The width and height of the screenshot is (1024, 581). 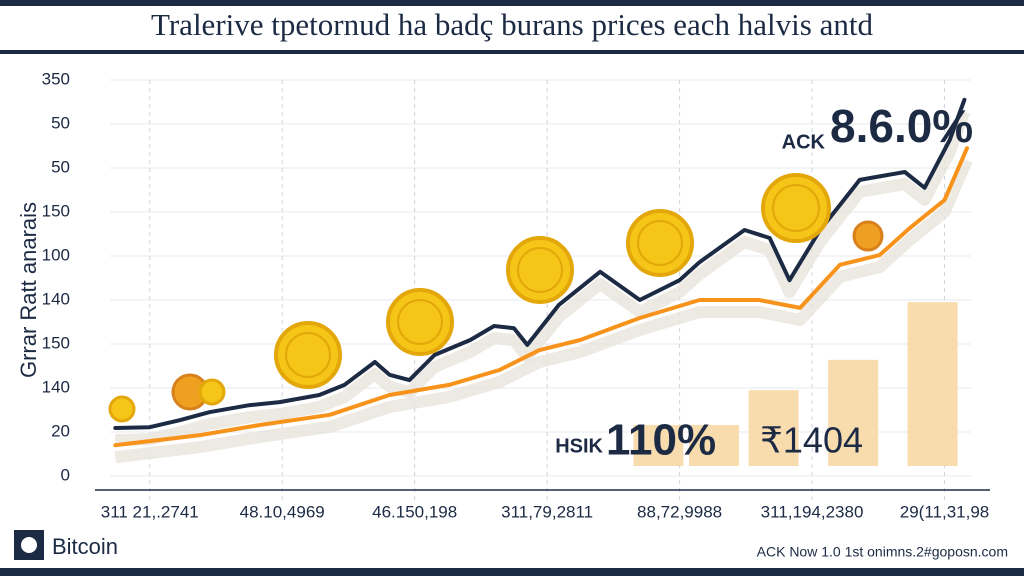 What do you see at coordinates (150, 511) in the screenshot?
I see `x-tick-label: 311 21,.2741` at bounding box center [150, 511].